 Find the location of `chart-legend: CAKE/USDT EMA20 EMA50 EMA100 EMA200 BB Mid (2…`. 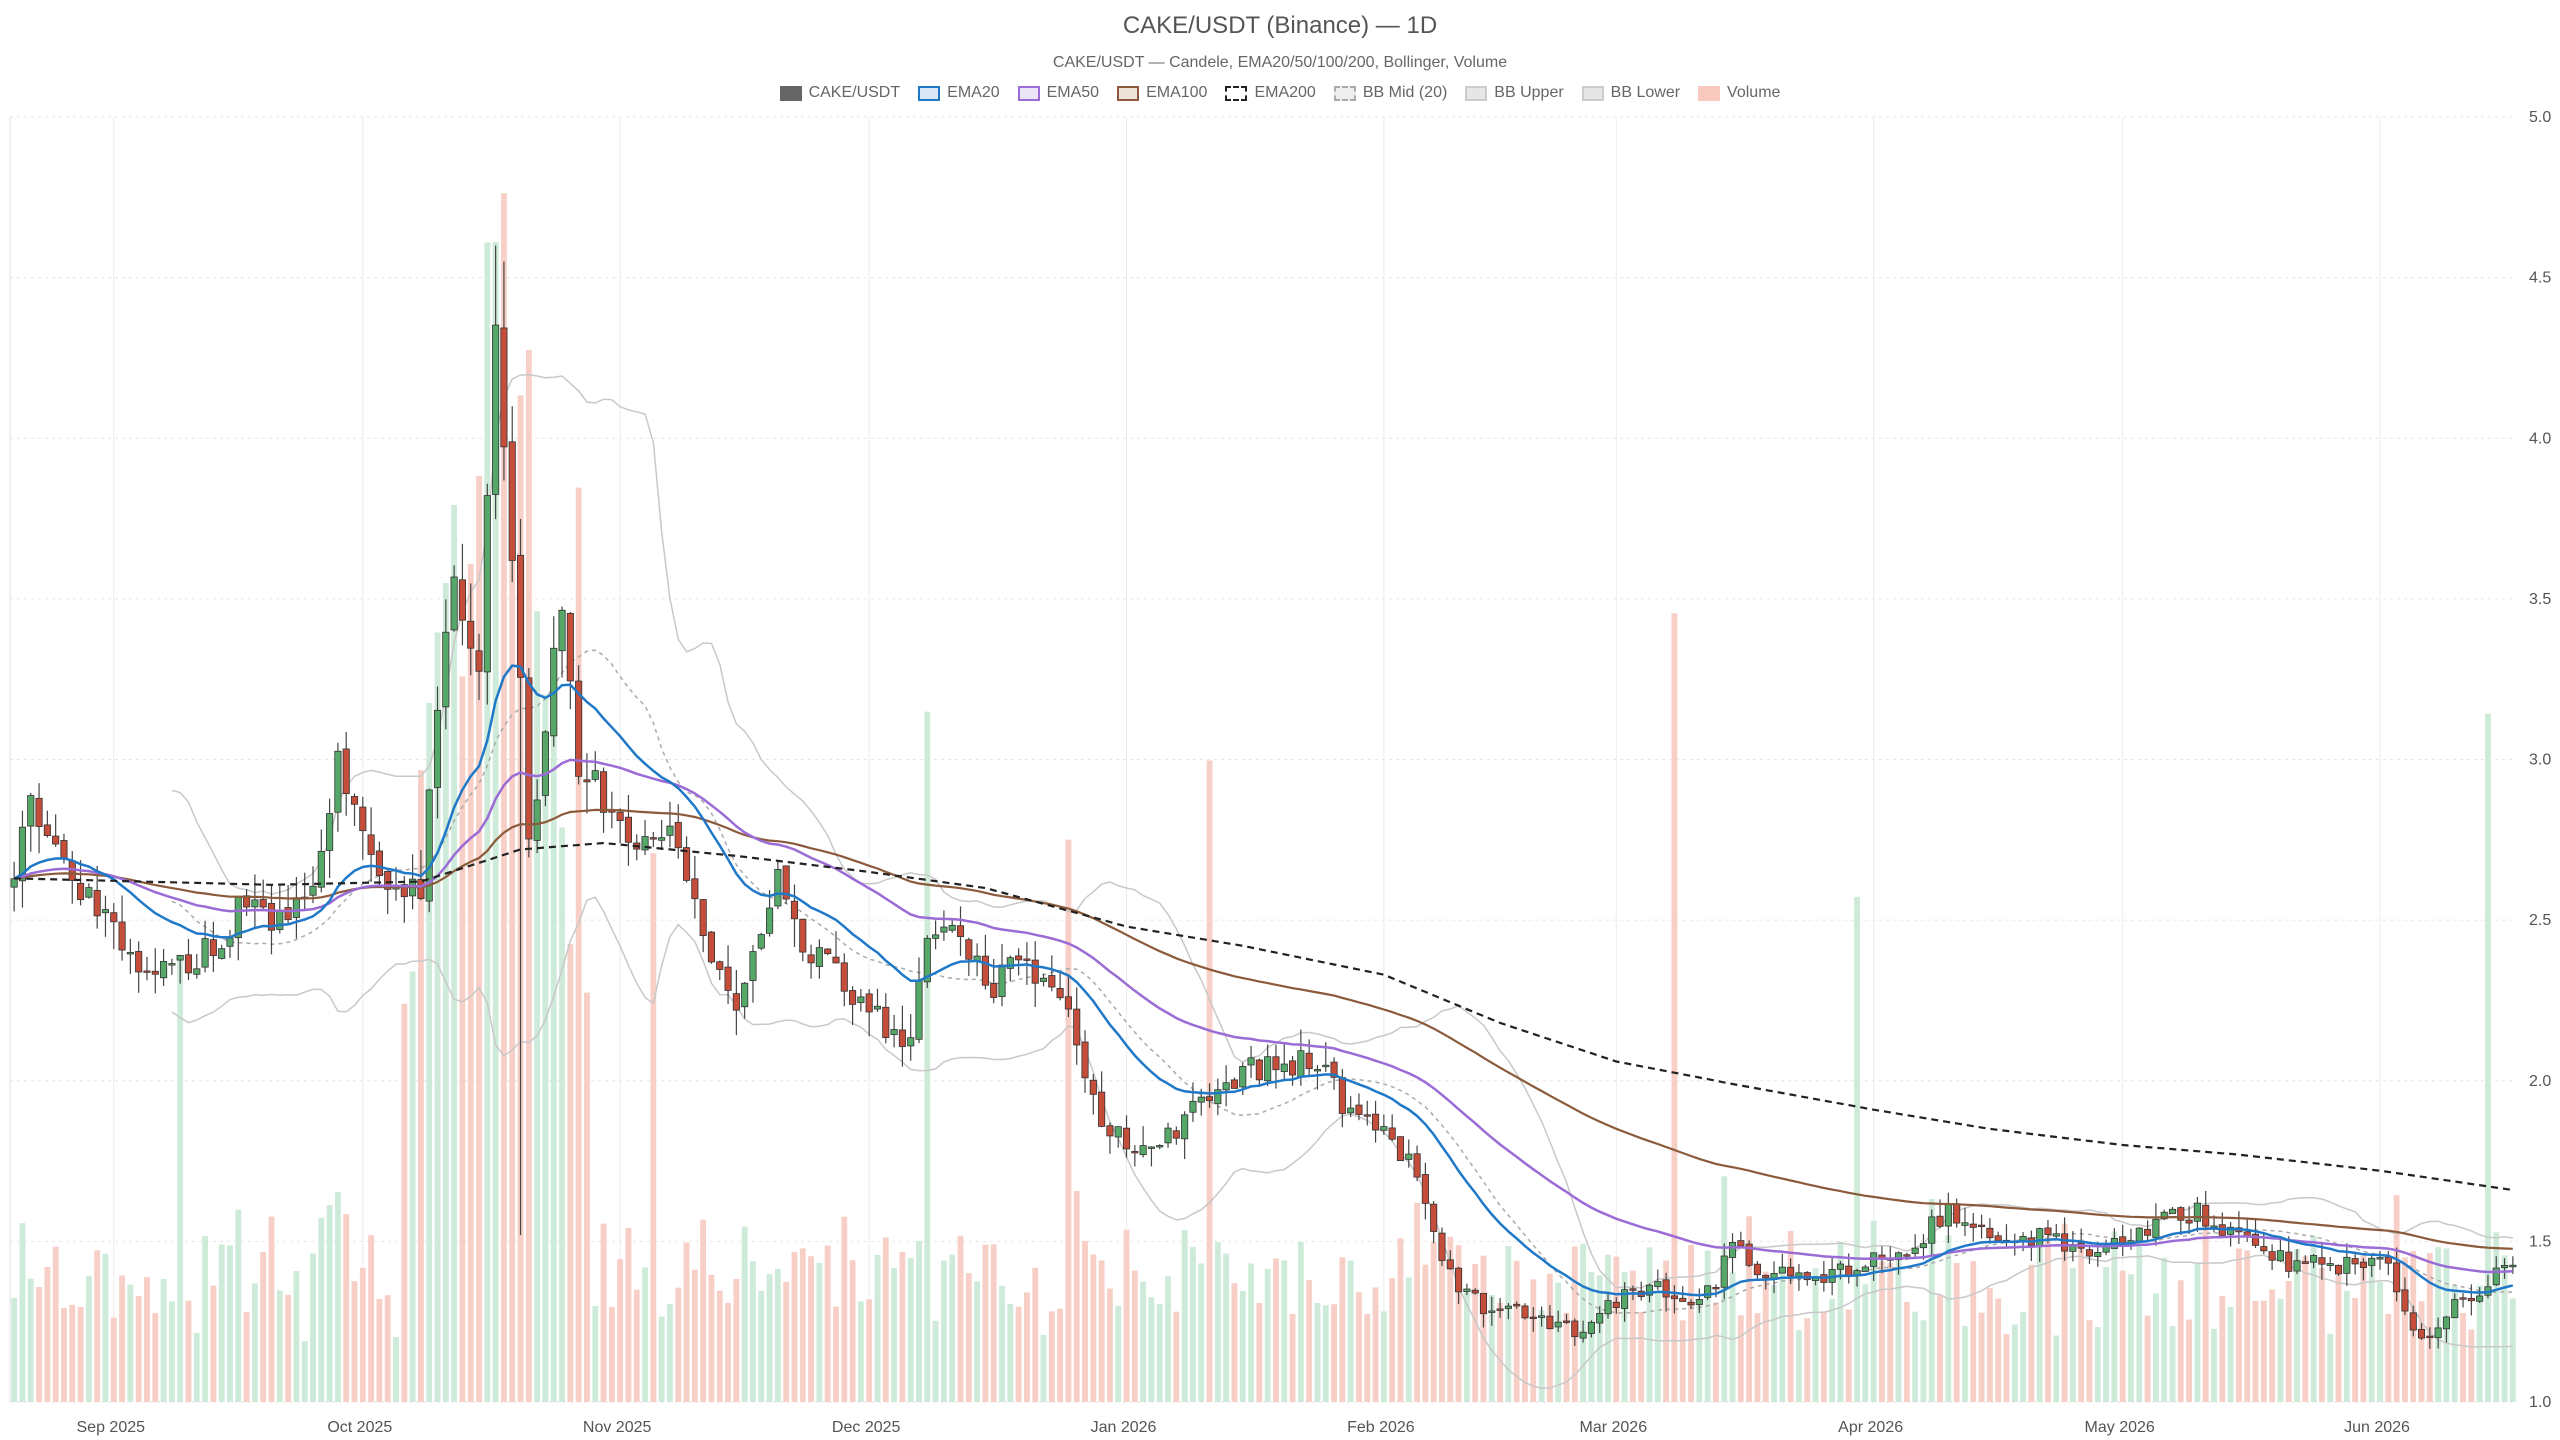

chart-legend: CAKE/USDT EMA20 EMA50 EMA100 EMA200 BB Mid (2… is located at coordinates (1280, 93).